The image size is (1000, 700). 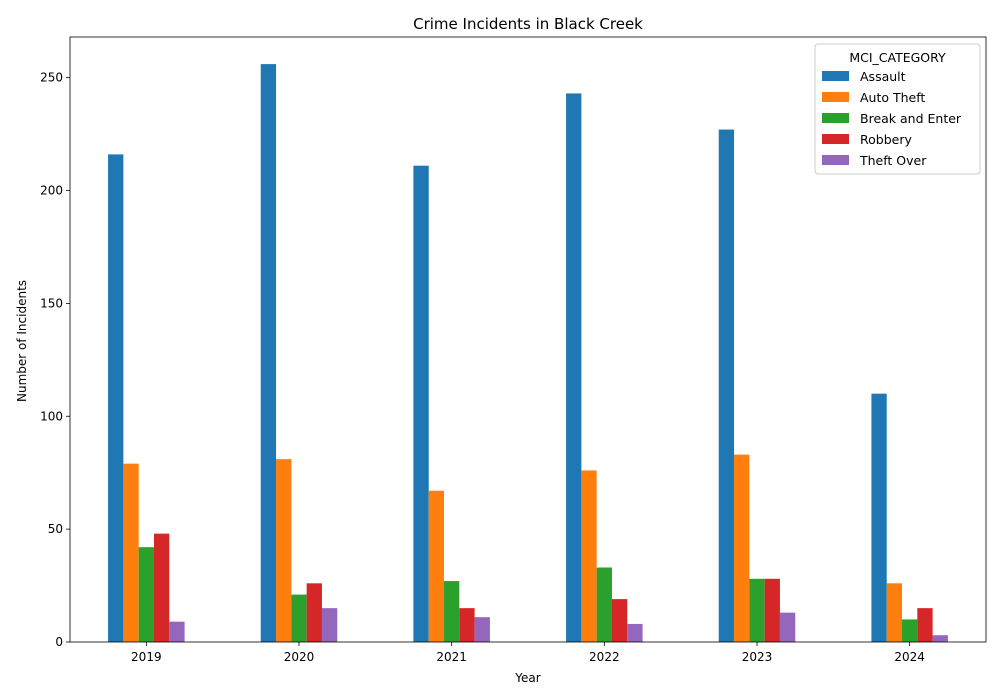 I want to click on y-tick-label: 0, so click(x=59, y=642).